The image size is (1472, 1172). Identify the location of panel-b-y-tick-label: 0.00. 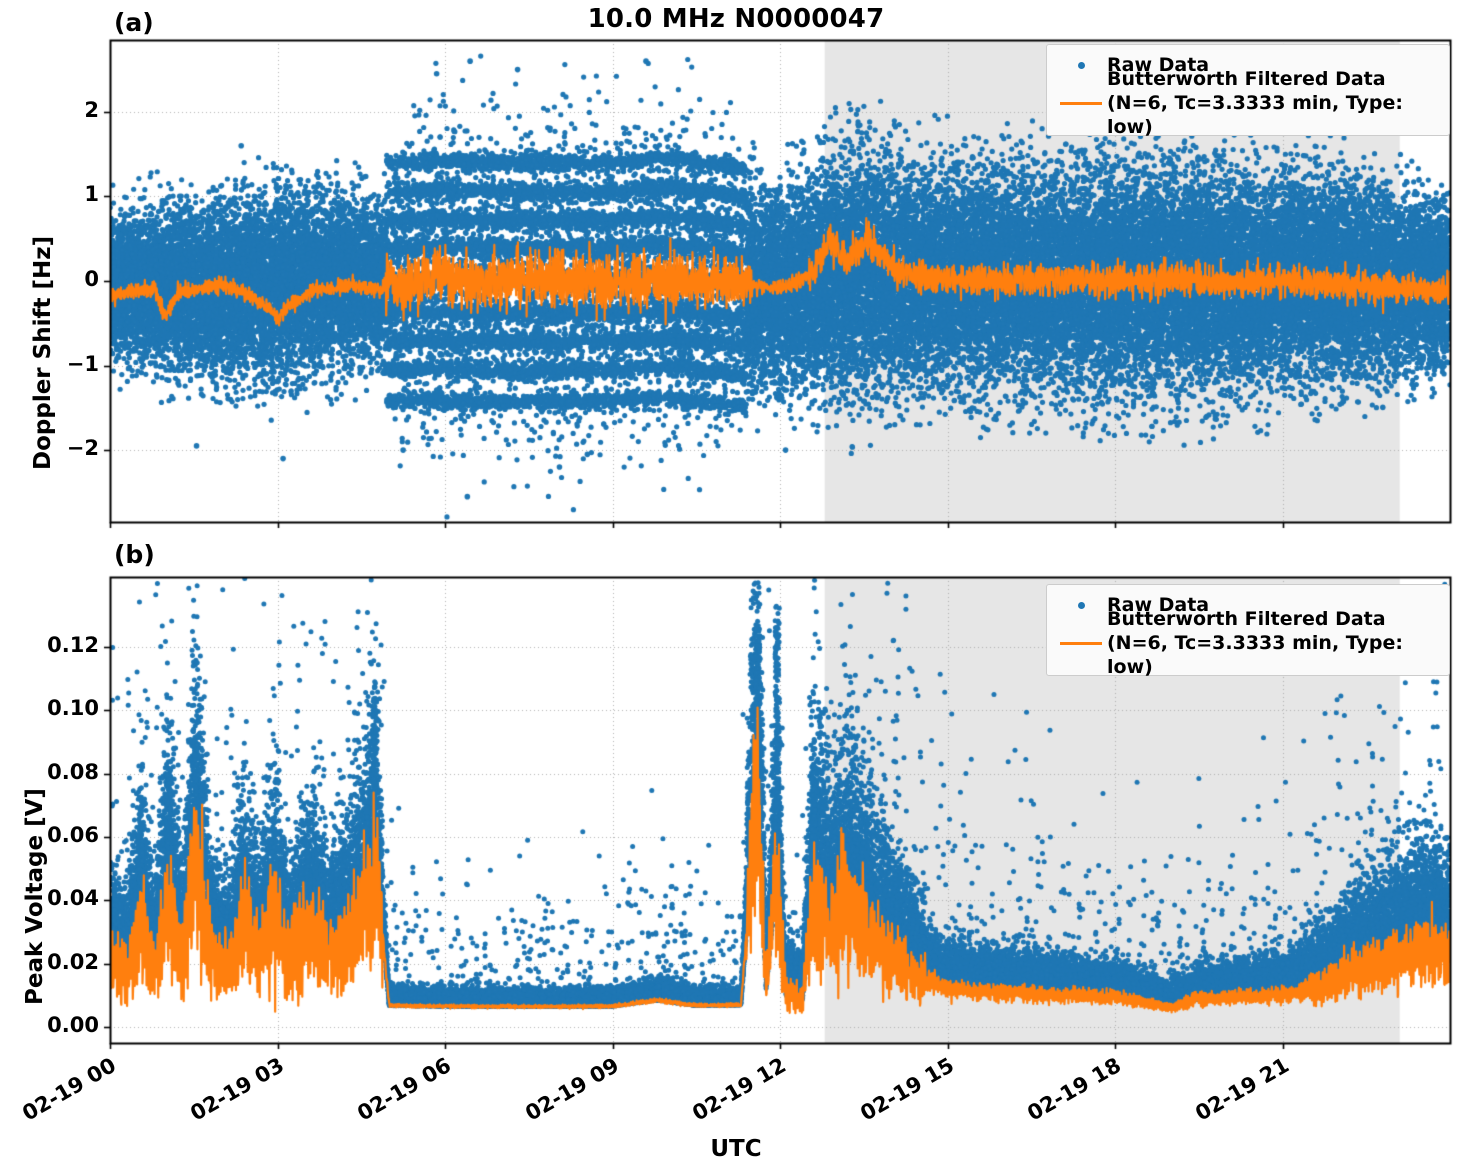
(73, 1025).